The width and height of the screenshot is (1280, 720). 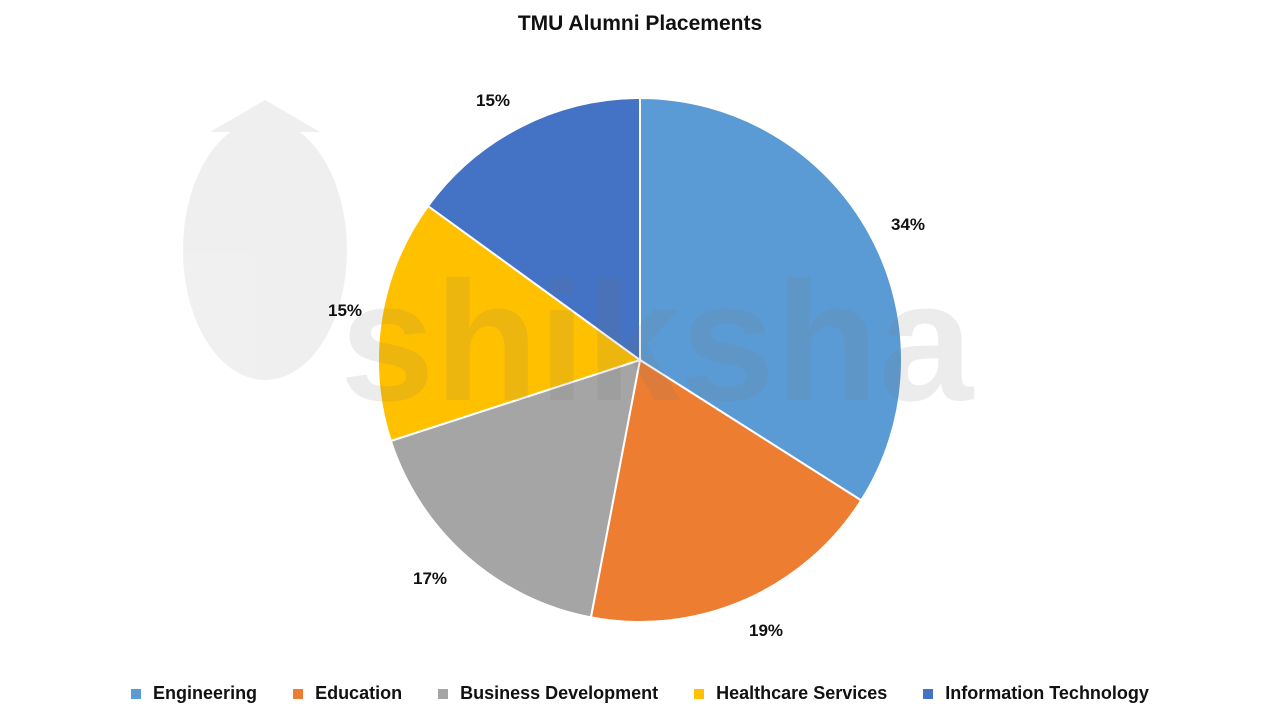 What do you see at coordinates (430, 578) in the screenshot?
I see `data-label-business-development: 17%` at bounding box center [430, 578].